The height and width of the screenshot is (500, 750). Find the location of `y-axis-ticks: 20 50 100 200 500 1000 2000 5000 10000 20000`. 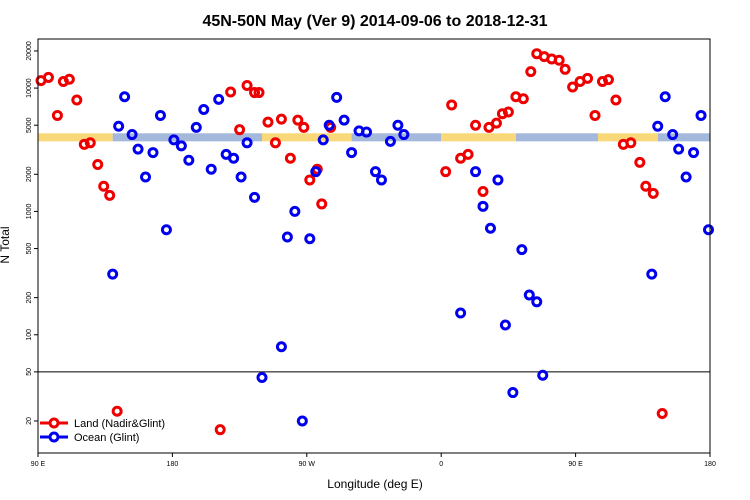

y-axis-ticks: 20 50 100 200 500 1000 2000 5000 10000 20000 is located at coordinates (32, 233).